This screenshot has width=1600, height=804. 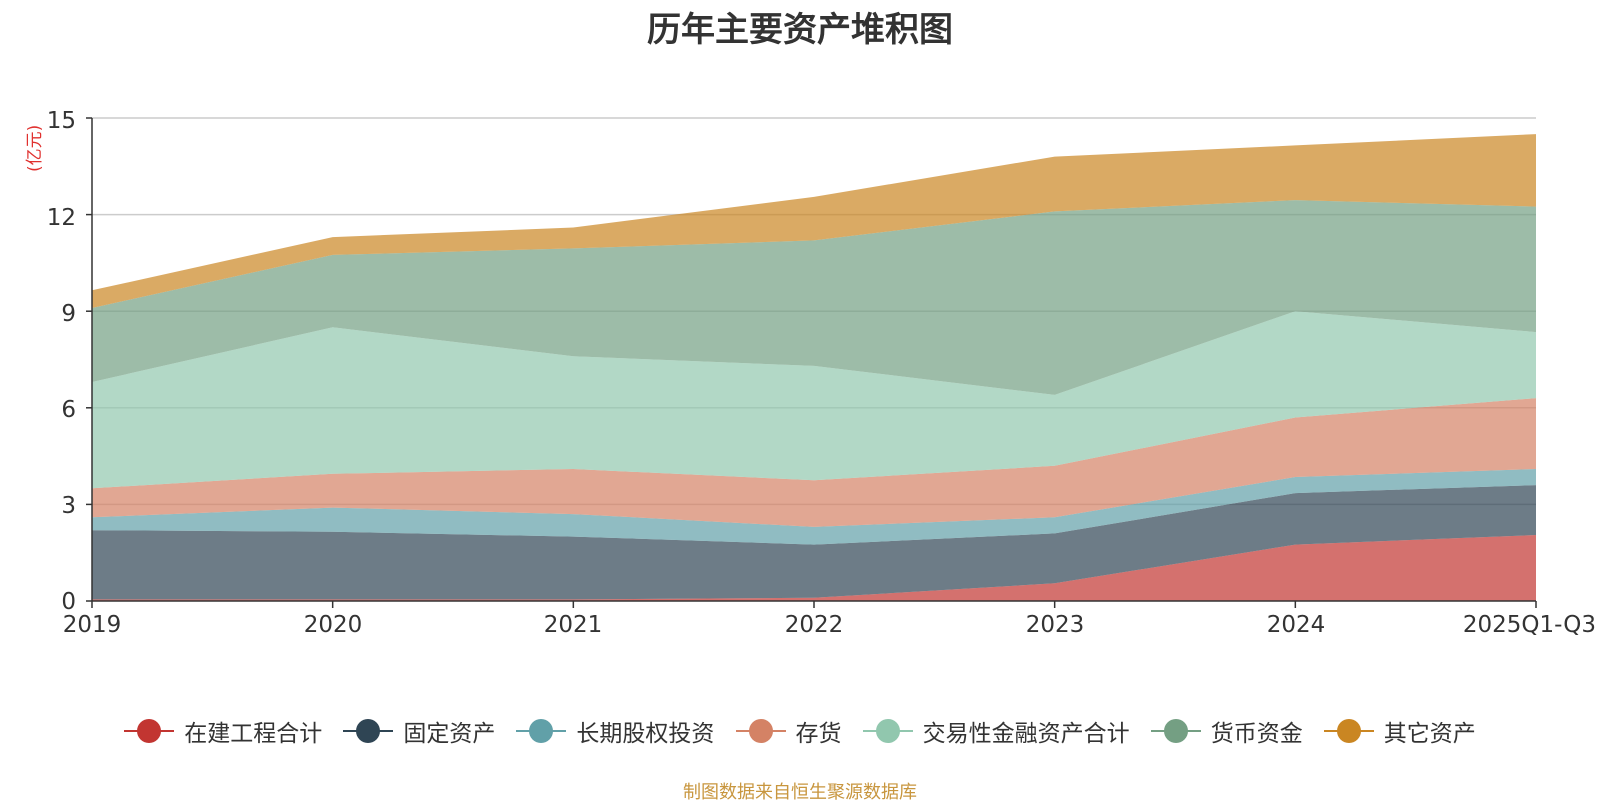 I want to click on legend-label: 交易性金融资产合计, so click(x=1026, y=734).